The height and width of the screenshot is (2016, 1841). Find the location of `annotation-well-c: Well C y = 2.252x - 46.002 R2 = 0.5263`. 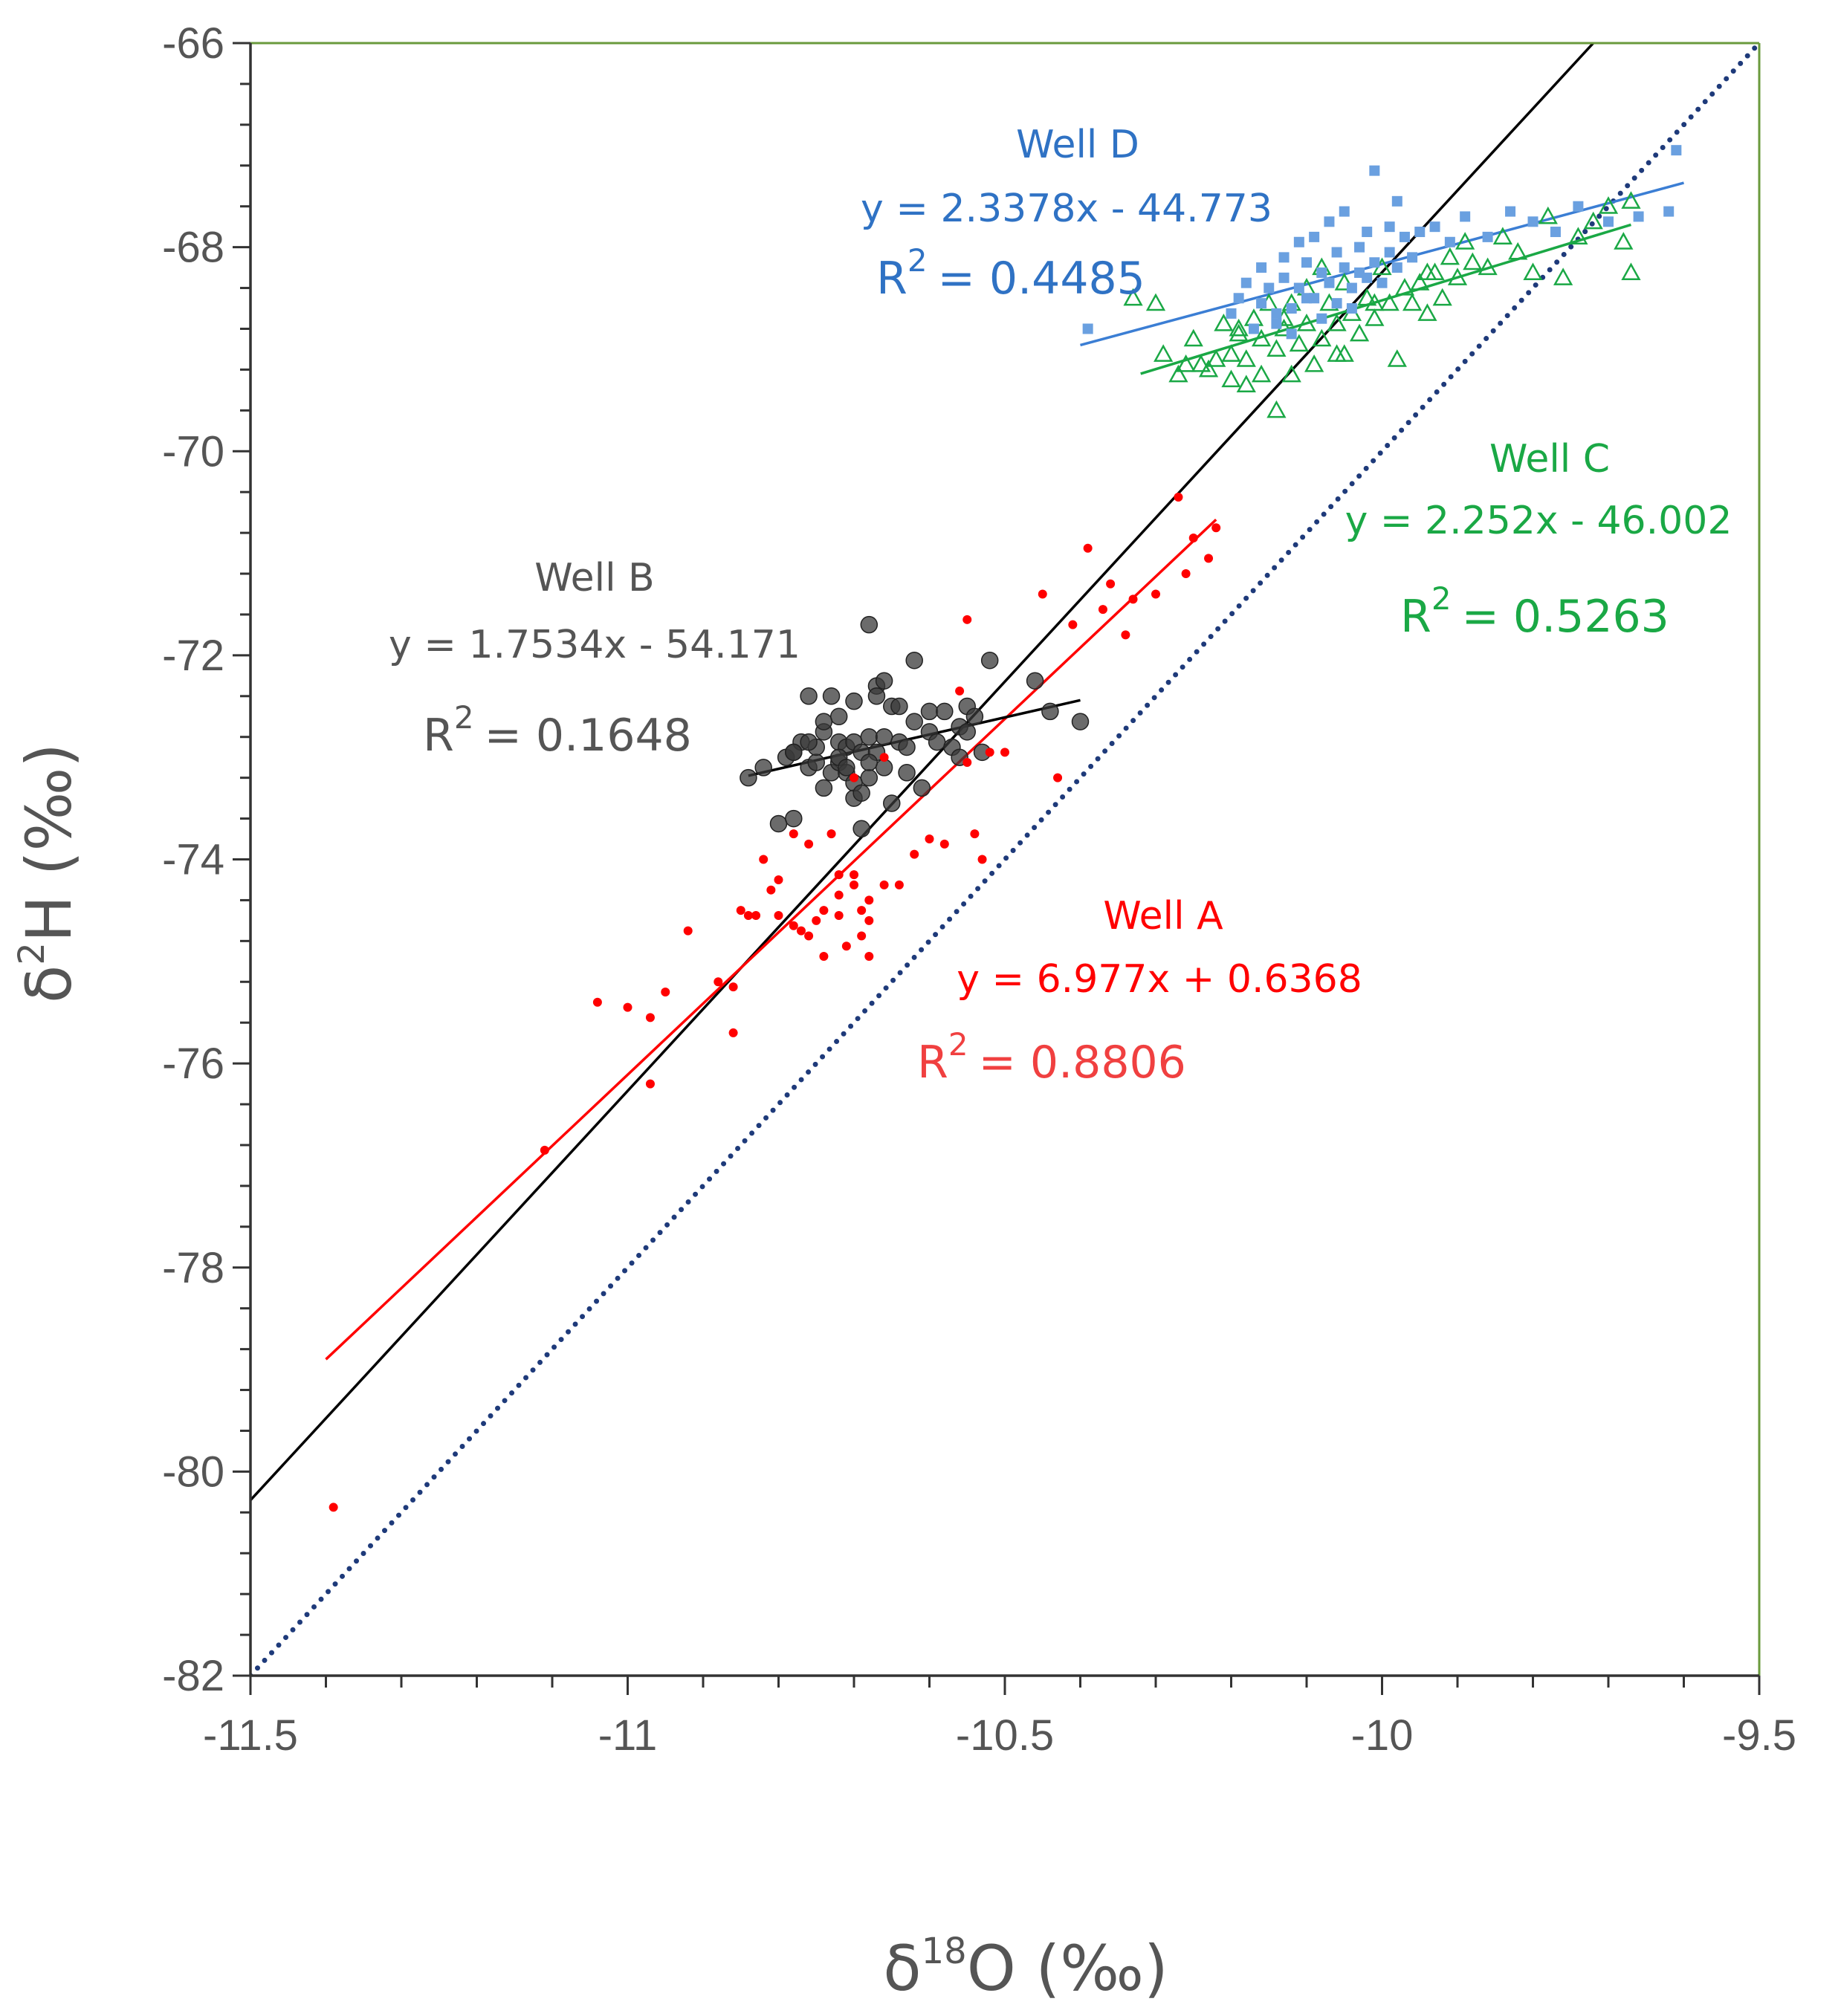

annotation-well-c: Well C y = 2.252x - 46.002 R2 = 0.5263 is located at coordinates (1538, 540).